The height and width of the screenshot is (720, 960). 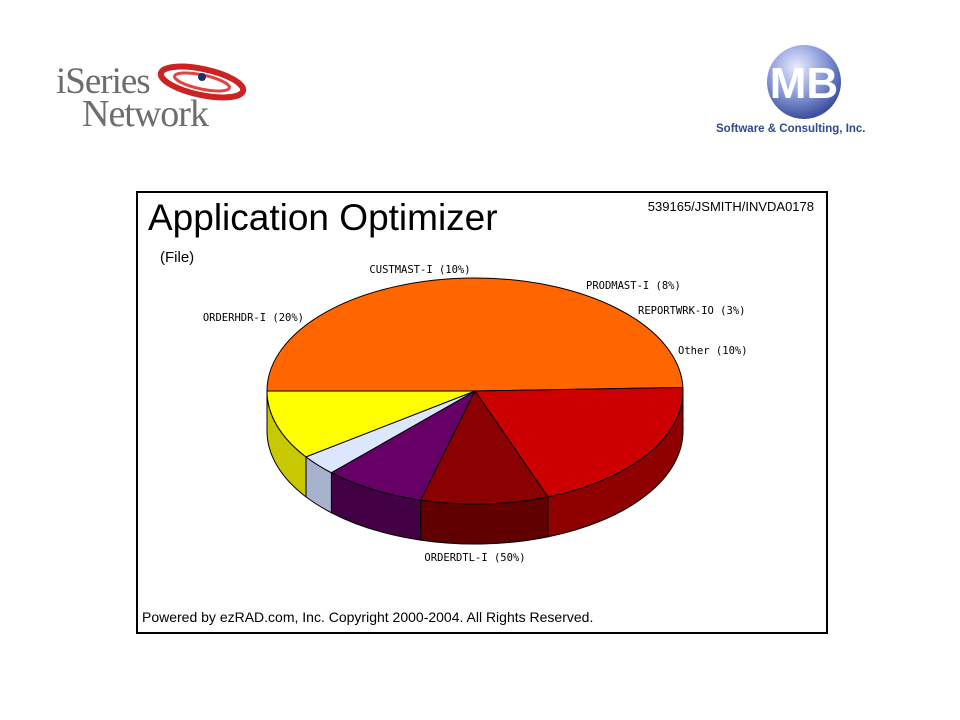 What do you see at coordinates (419, 270) in the screenshot?
I see `slice-label-custmast-i: CUSTMAST-I (10%)` at bounding box center [419, 270].